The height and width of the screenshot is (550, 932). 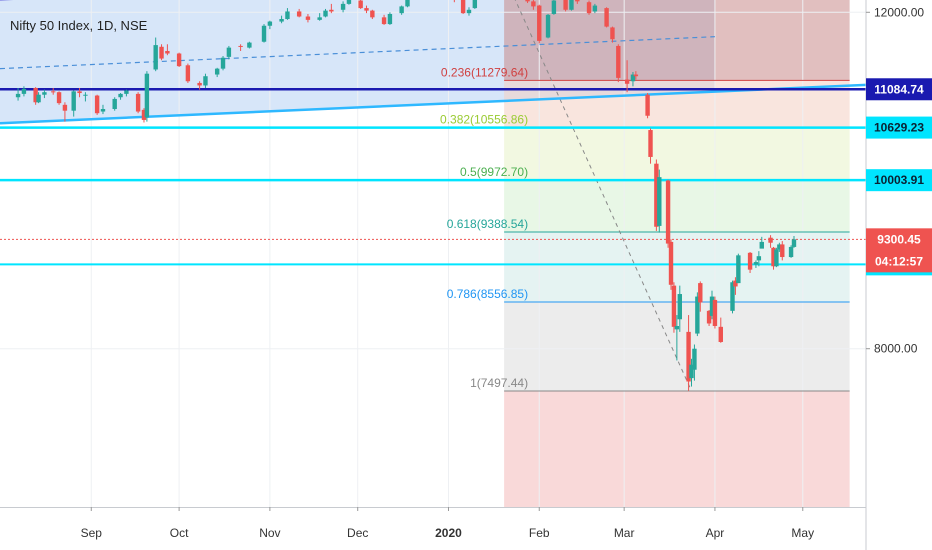 I want to click on fib-band-extension, so click(x=677, y=449).